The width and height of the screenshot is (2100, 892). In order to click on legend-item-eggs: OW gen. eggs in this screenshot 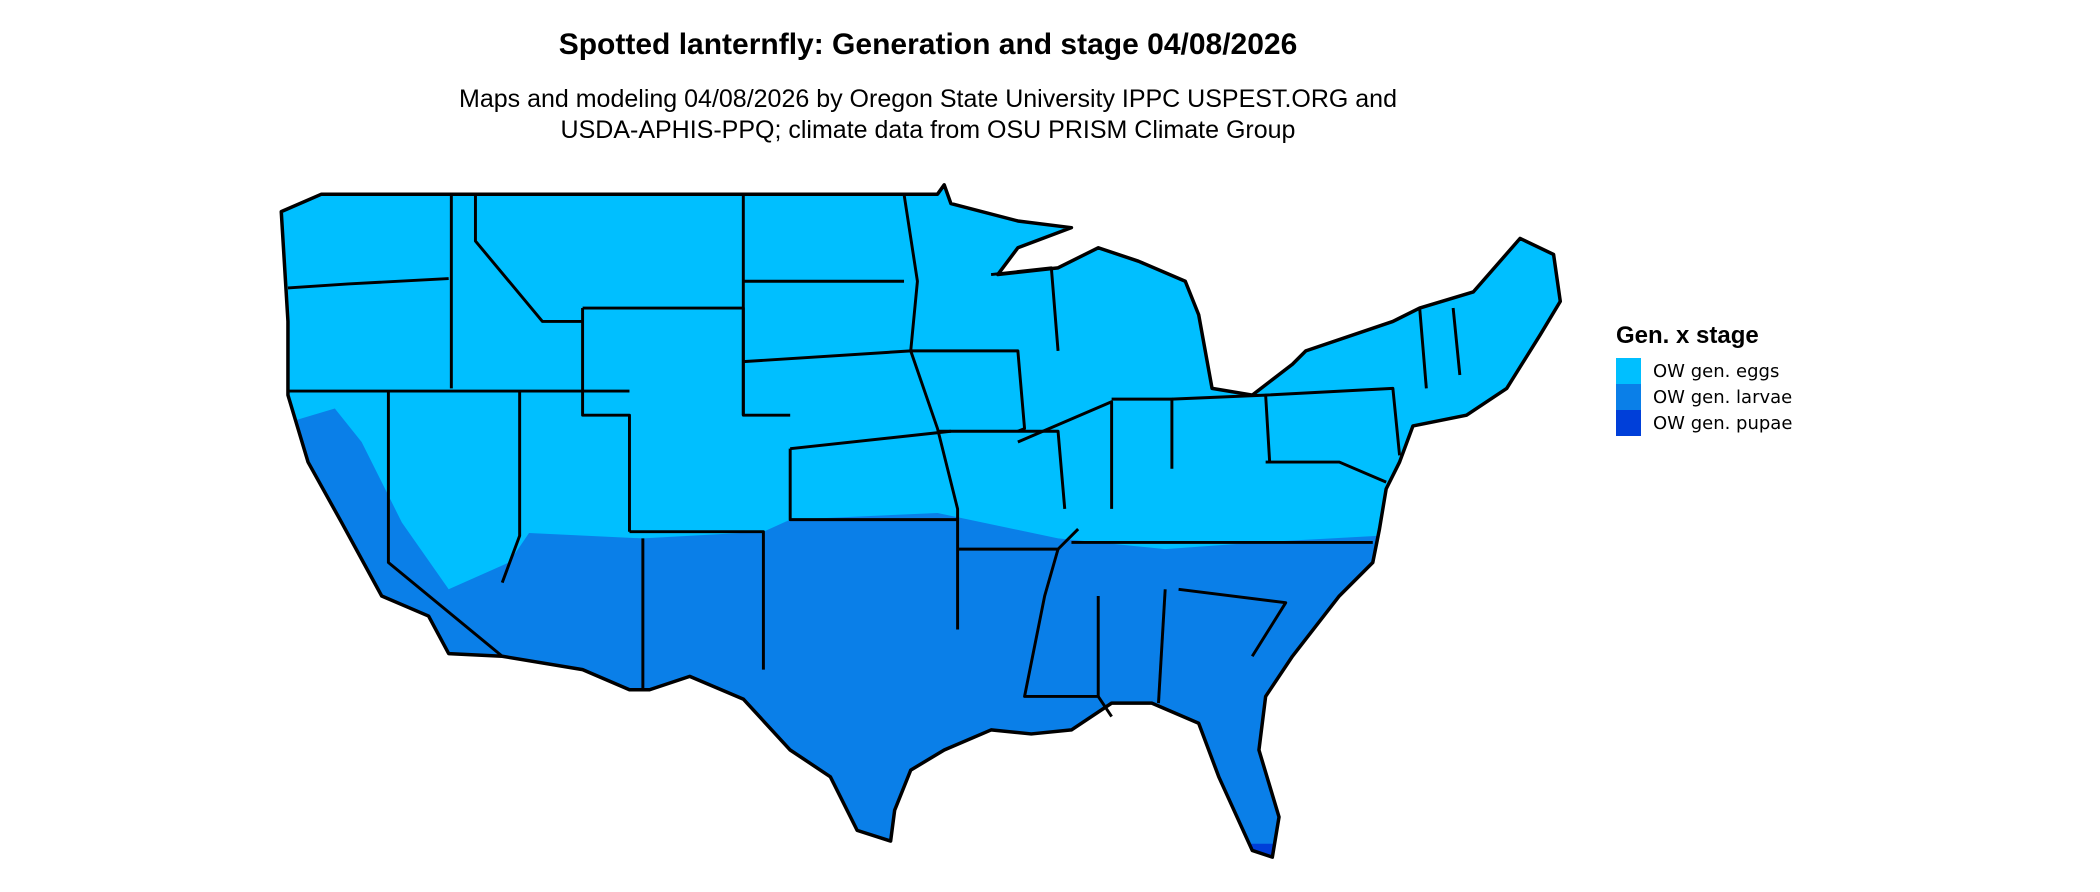, I will do `click(1704, 371)`.